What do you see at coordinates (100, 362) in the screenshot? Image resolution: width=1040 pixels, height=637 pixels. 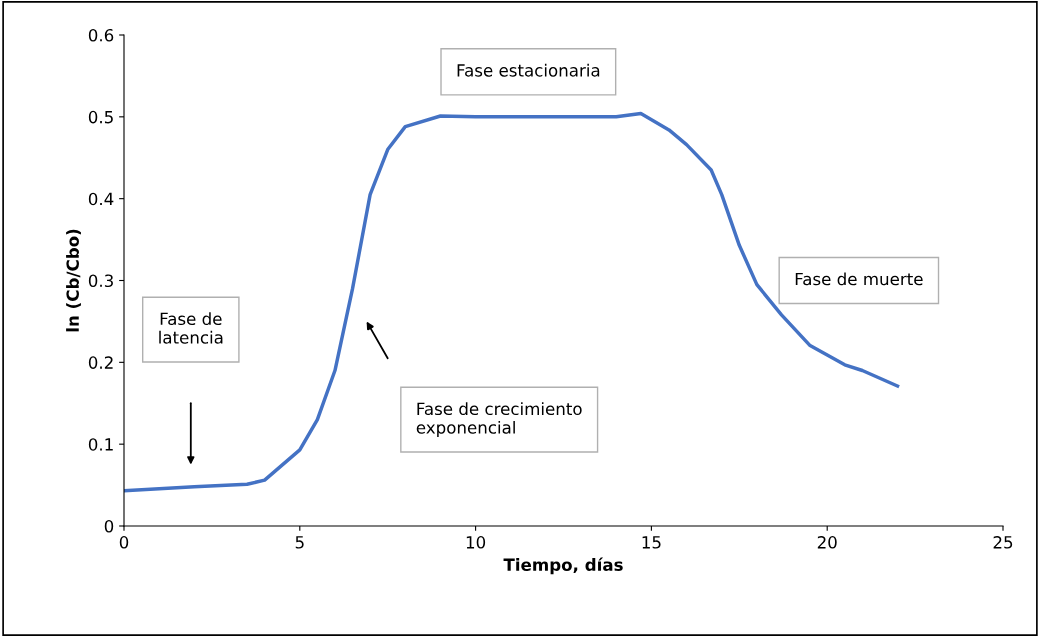 I see `y-tick-label: 0.2` at bounding box center [100, 362].